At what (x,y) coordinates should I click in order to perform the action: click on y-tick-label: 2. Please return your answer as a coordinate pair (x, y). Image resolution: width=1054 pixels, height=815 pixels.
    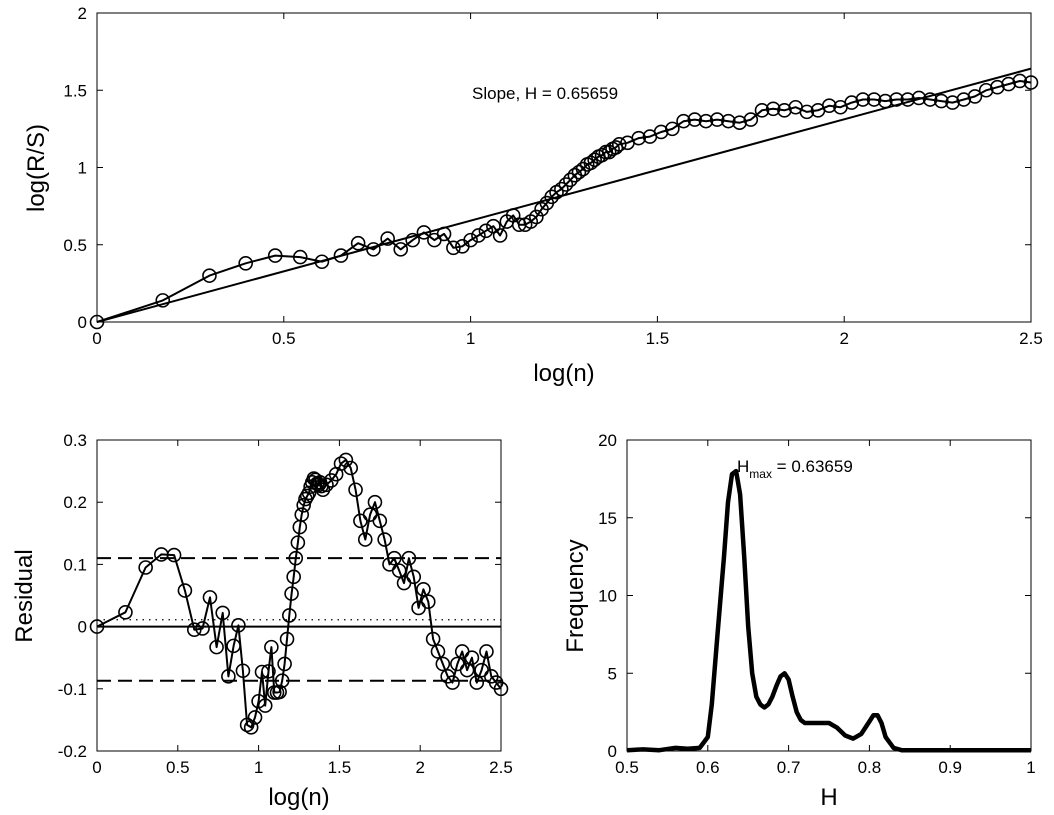
    Looking at the image, I should click on (82, 13).